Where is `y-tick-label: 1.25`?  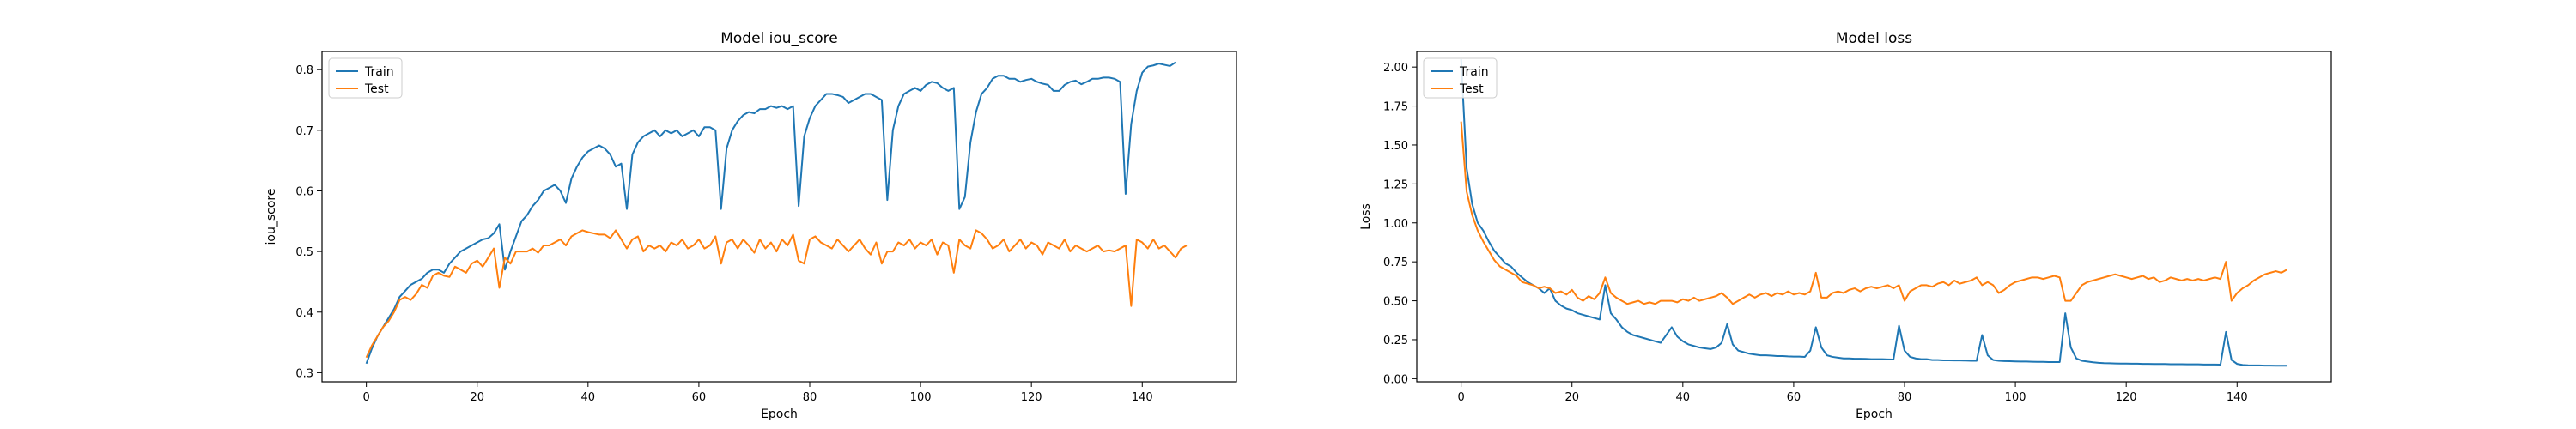 y-tick-label: 1.25 is located at coordinates (1396, 184).